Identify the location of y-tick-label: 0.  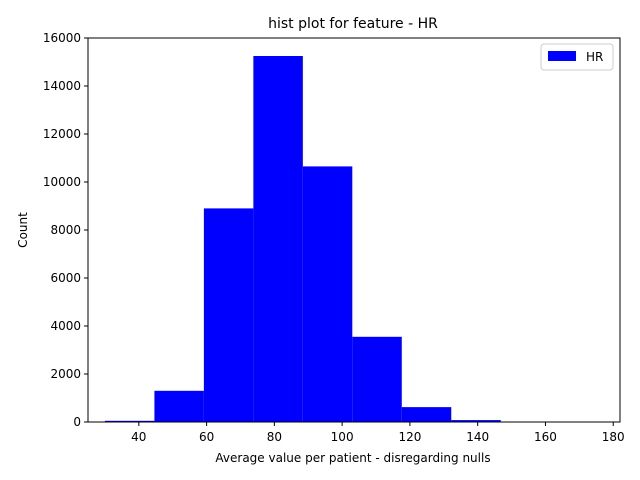
(77, 422).